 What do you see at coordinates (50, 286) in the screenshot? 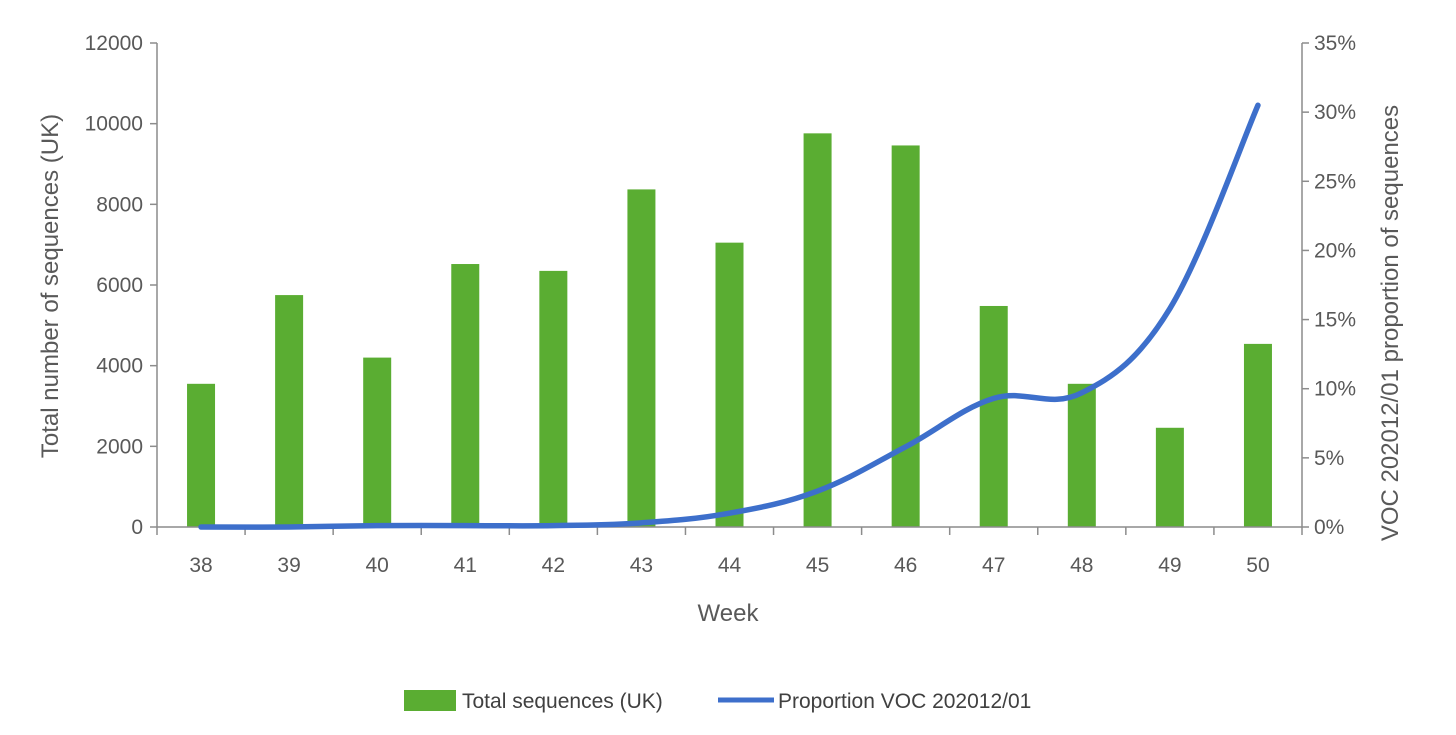
I see `y-axis-title: Total number of sequences (UK)` at bounding box center [50, 286].